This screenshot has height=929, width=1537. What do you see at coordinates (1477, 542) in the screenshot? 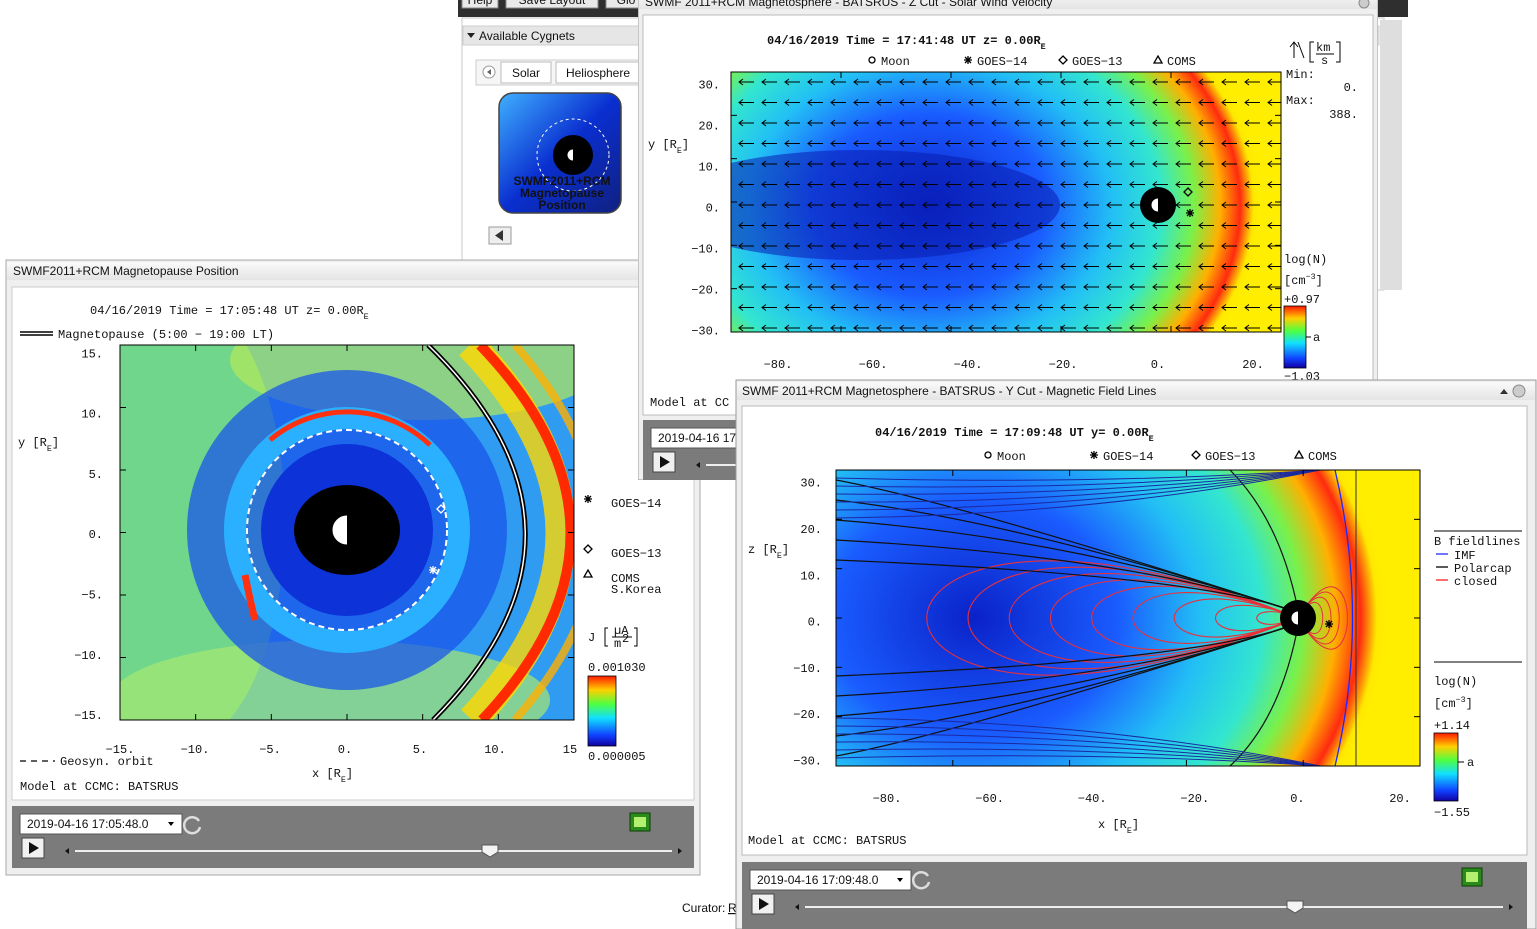
I see `fieldlines-title: B fieldlines` at bounding box center [1477, 542].